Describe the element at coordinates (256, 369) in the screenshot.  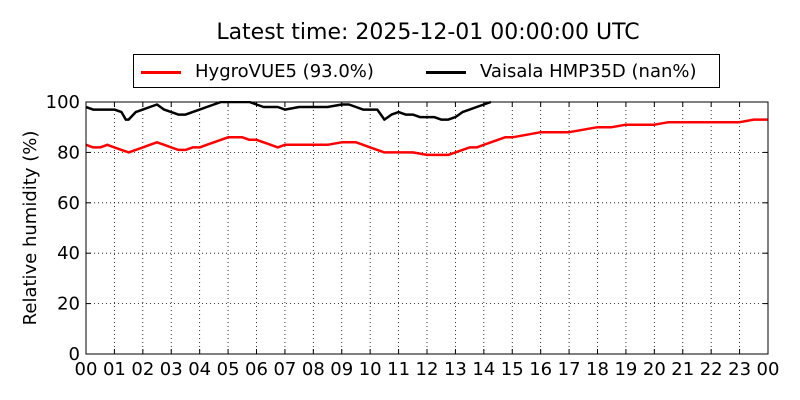
I see `x-tick-label: 06` at that location.